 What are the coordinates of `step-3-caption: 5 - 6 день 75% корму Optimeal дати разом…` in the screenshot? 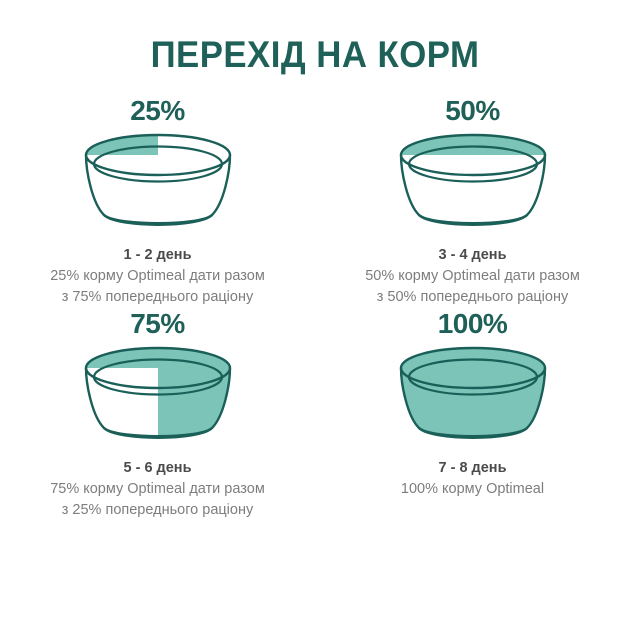 It's located at (157, 489).